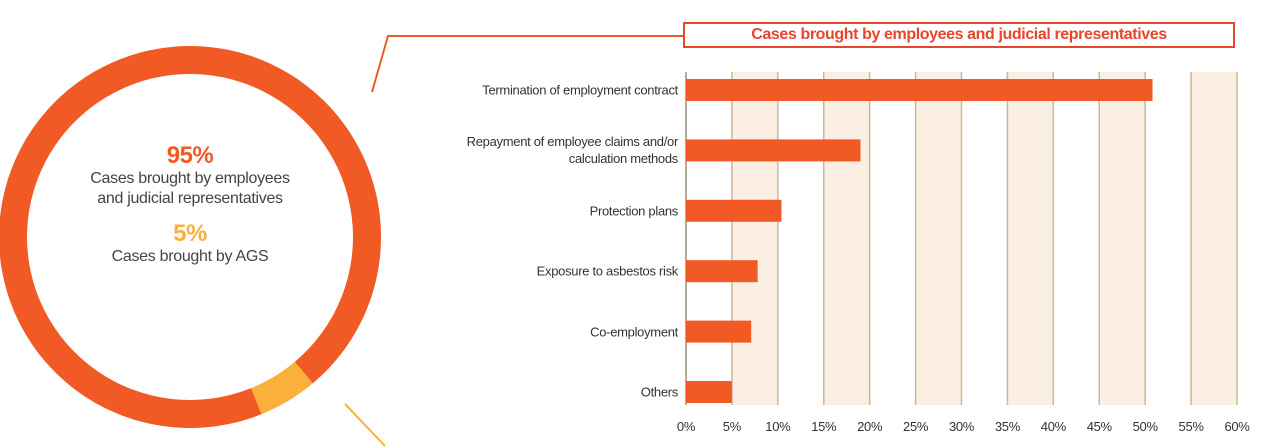 This screenshot has height=448, width=1267. Describe the element at coordinates (634, 332) in the screenshot. I see `y-tick-label: Co-employment` at that location.